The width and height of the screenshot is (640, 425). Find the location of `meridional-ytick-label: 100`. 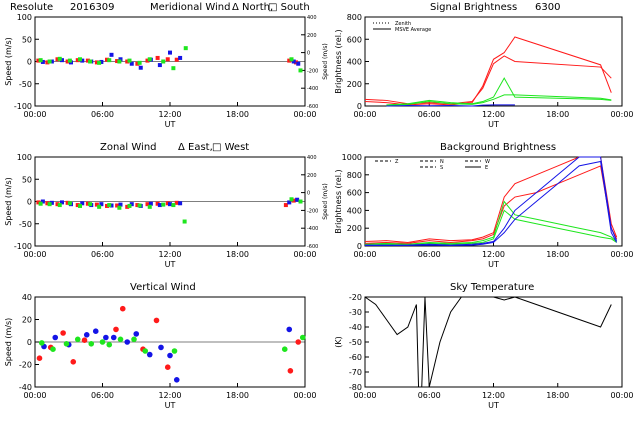

meridional-ytick-label: 100 is located at coordinates (24, 17).